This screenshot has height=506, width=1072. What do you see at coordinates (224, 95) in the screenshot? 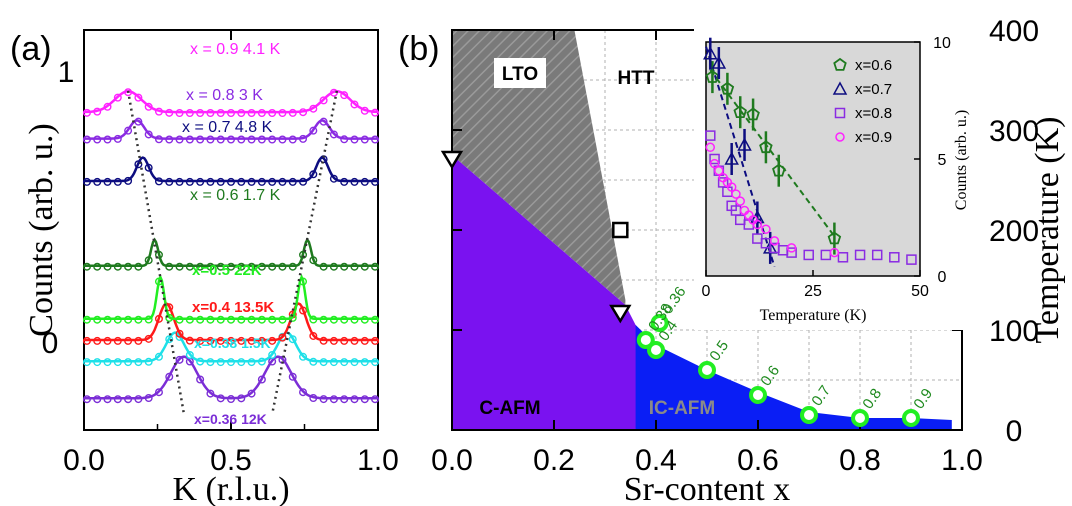
I see `curve-label-a: x = 0.8 3 K` at bounding box center [224, 95].